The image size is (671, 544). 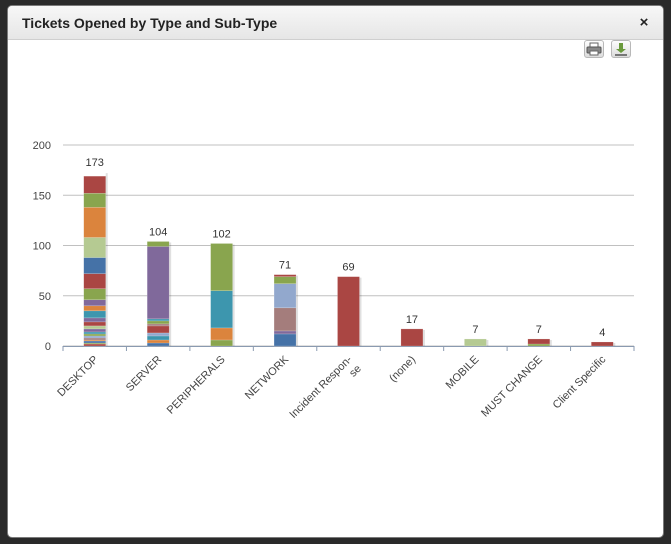 I want to click on y-tick-label: 200, so click(x=42, y=146).